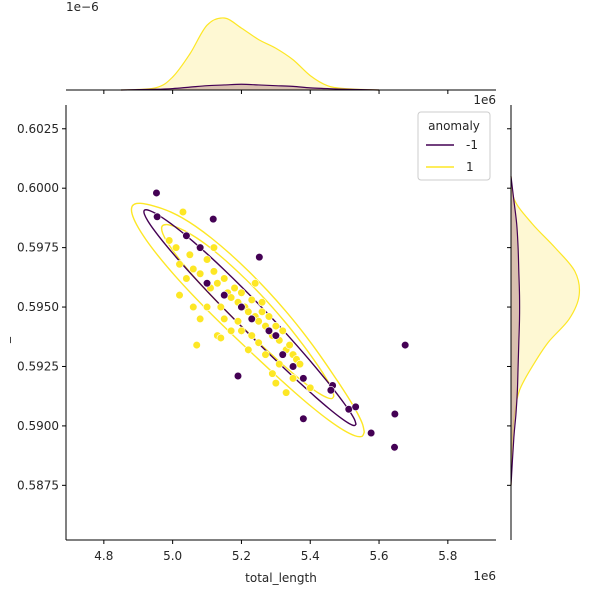 The width and height of the screenshot is (600, 600). I want to click on kde-contour-1-inner, so click(247, 311).